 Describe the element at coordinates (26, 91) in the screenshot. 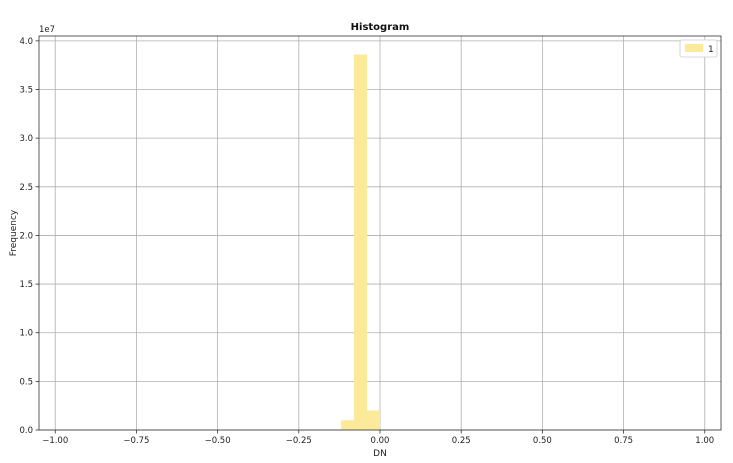

I see `y-tick-label: 3.5` at that location.